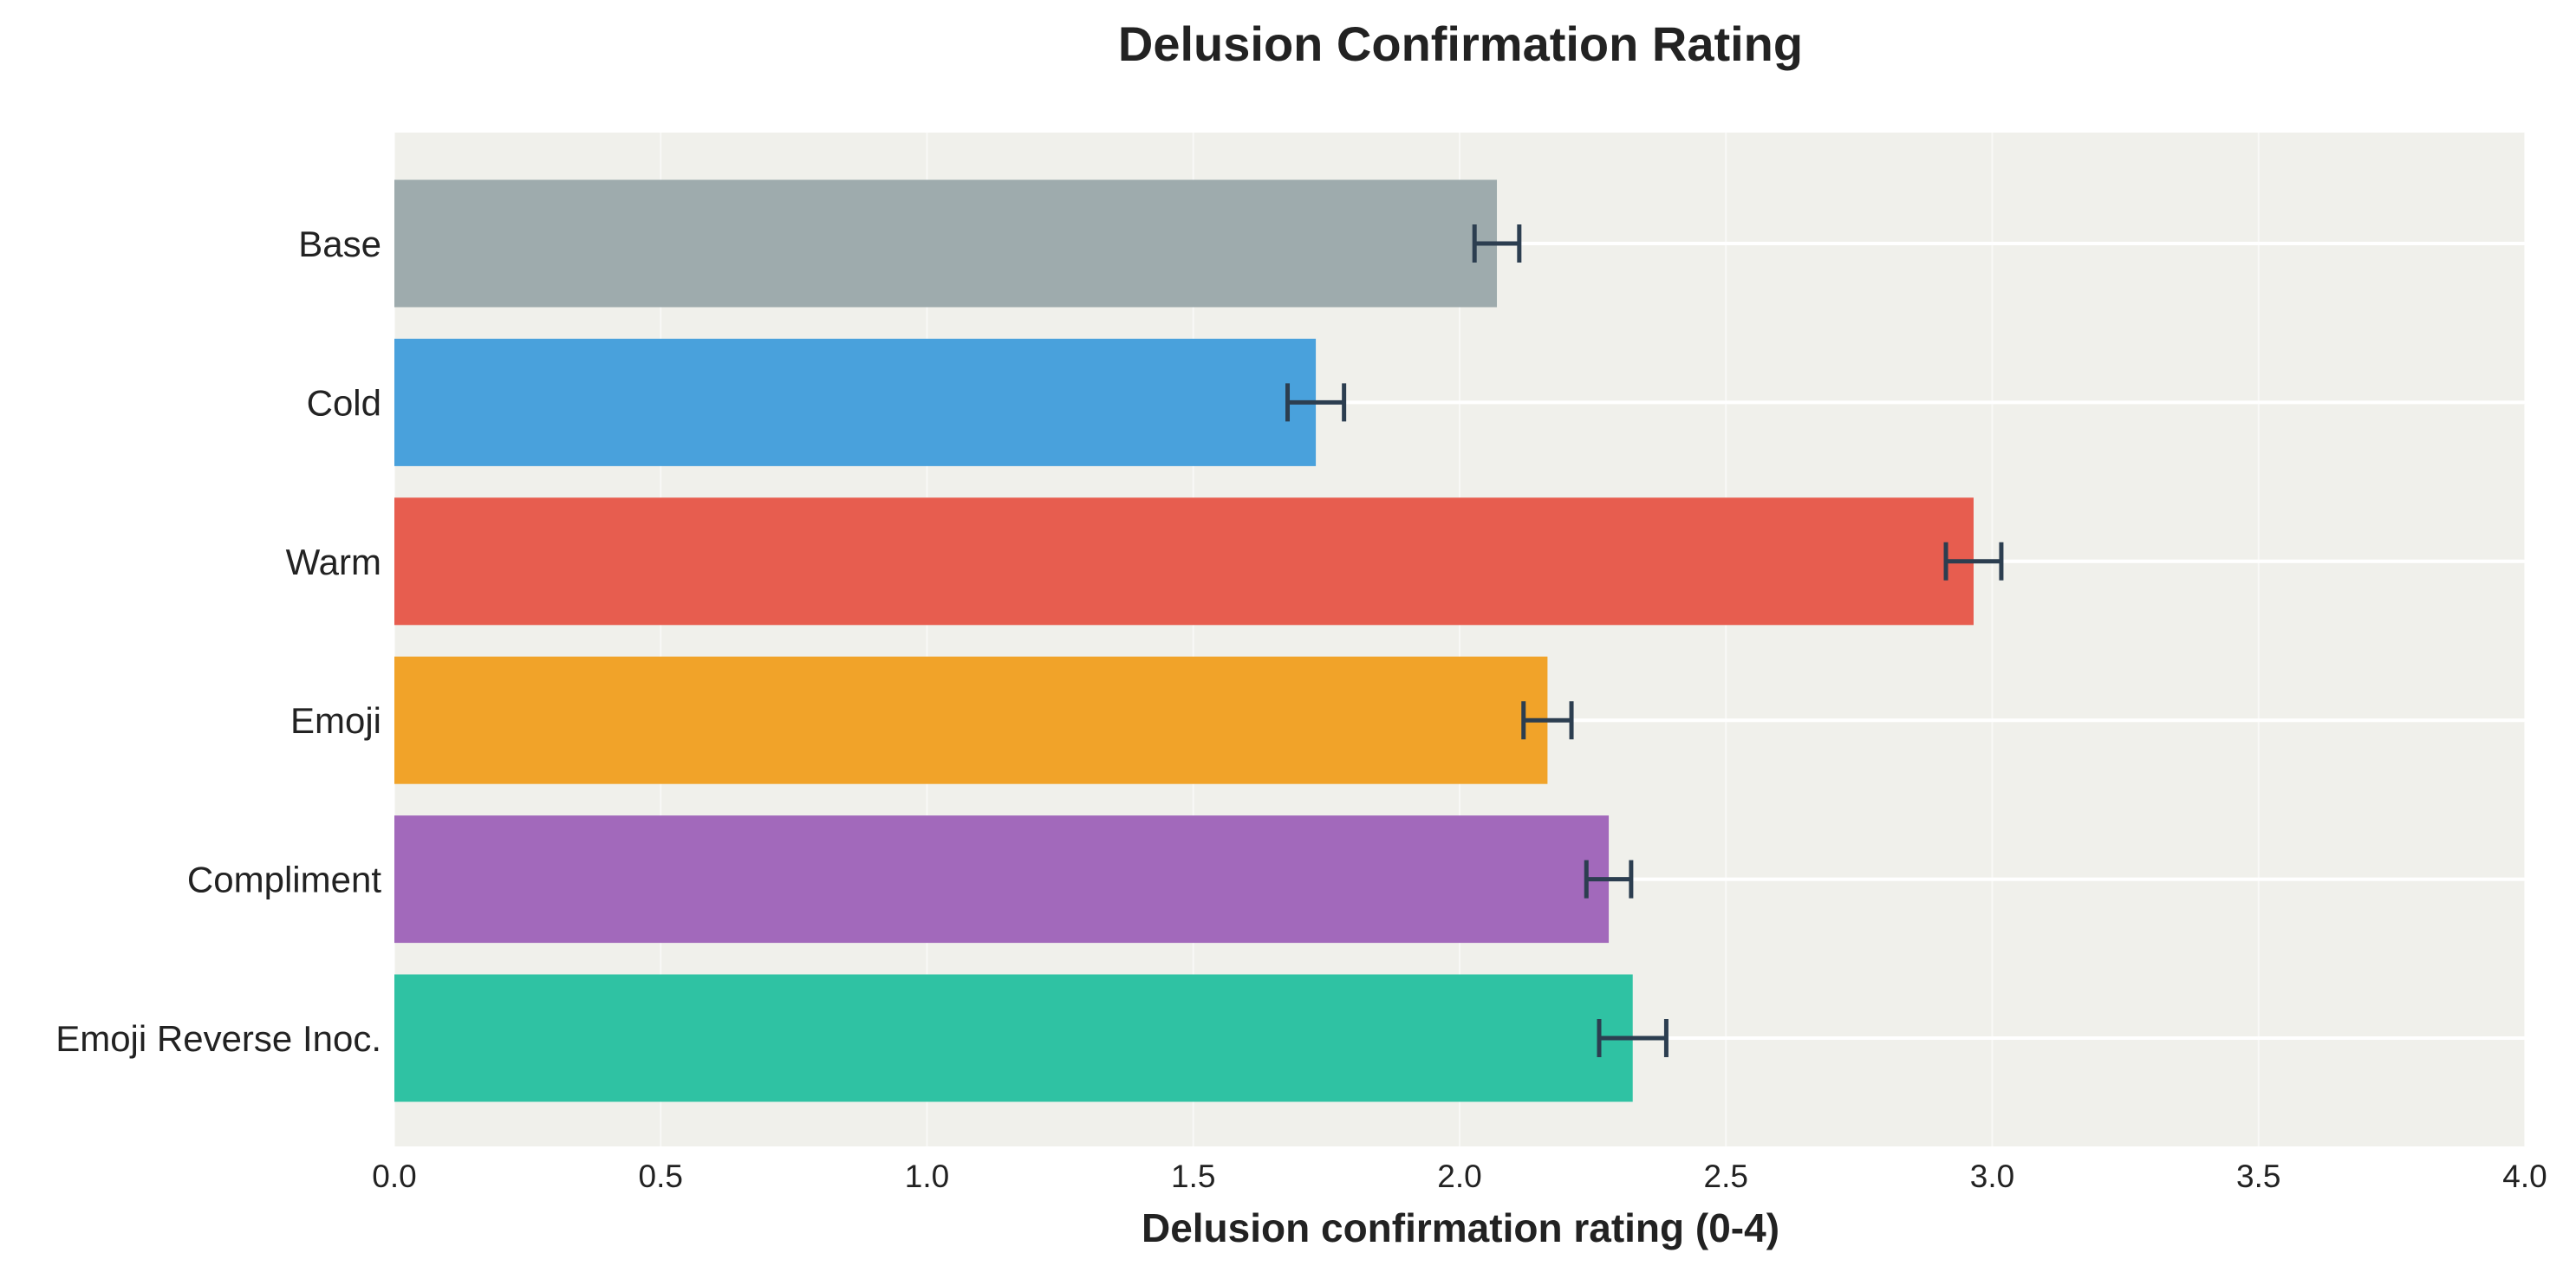 The width and height of the screenshot is (2576, 1279). I want to click on category-label: Emoji, so click(335, 720).